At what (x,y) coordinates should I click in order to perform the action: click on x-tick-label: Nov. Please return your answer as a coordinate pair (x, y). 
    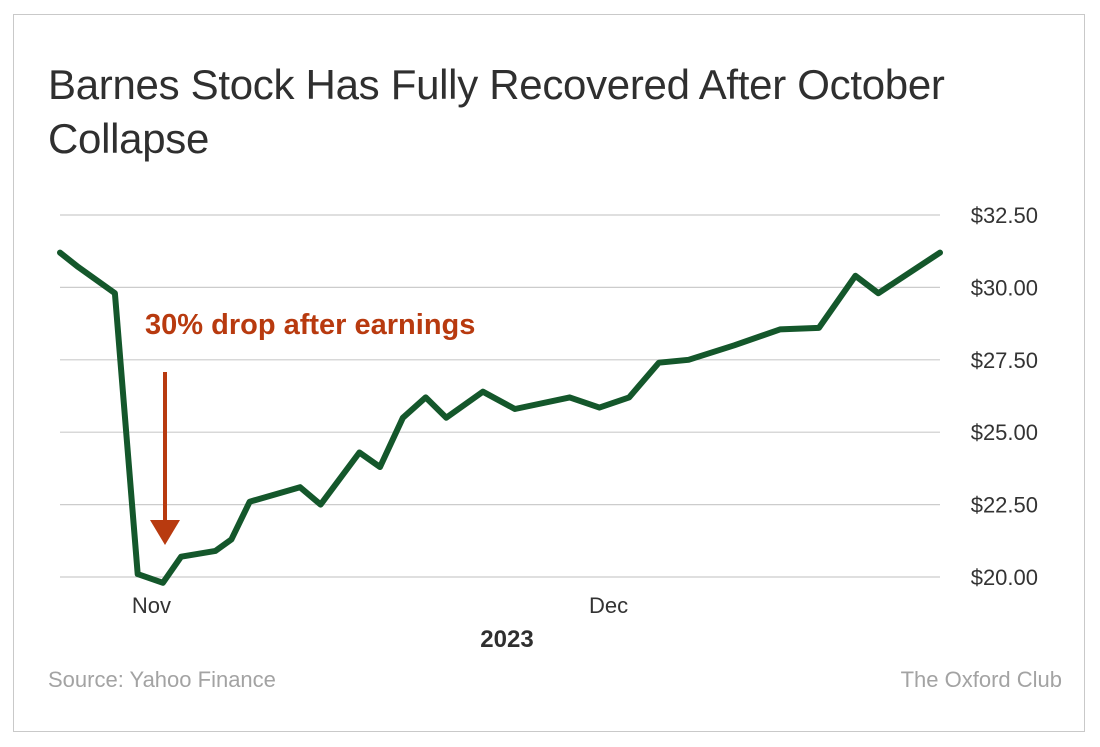
    Looking at the image, I should click on (151, 605).